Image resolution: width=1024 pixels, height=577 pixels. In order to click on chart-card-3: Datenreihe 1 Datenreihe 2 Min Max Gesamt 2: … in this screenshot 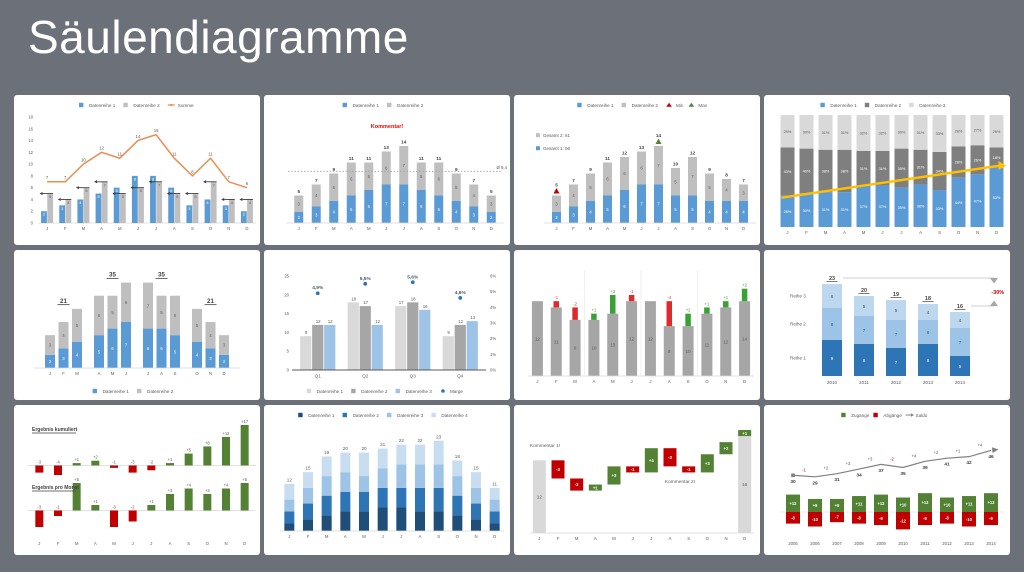, I will do `click(637, 170)`.